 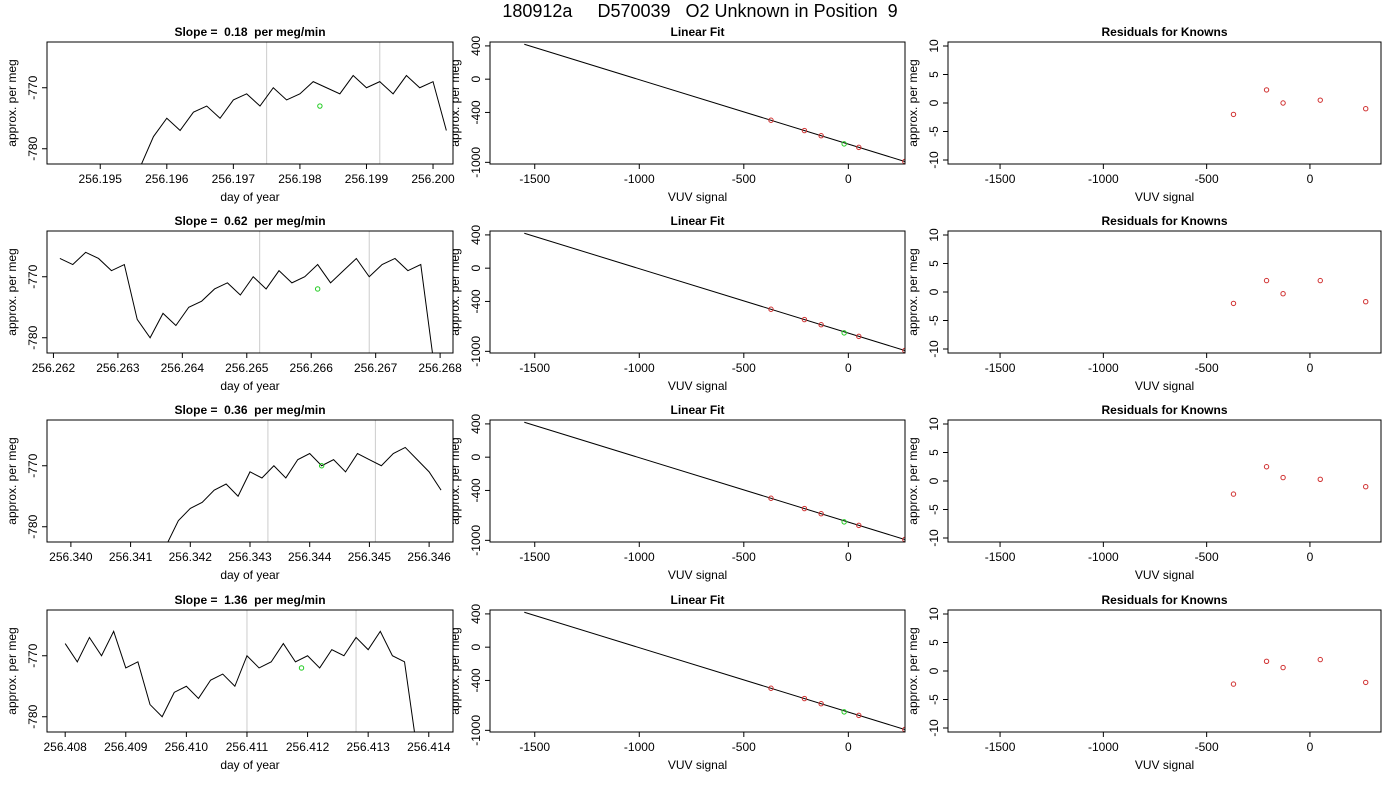 I want to click on x-tick-label: 256.263, so click(x=118, y=368).